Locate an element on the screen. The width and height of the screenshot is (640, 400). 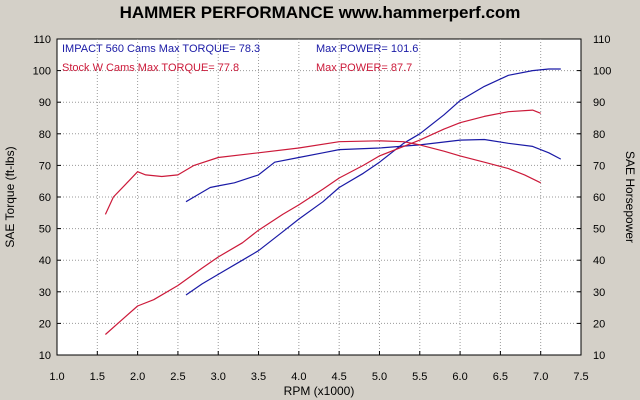
y-tick-label-right: 20 is located at coordinates (599, 324).